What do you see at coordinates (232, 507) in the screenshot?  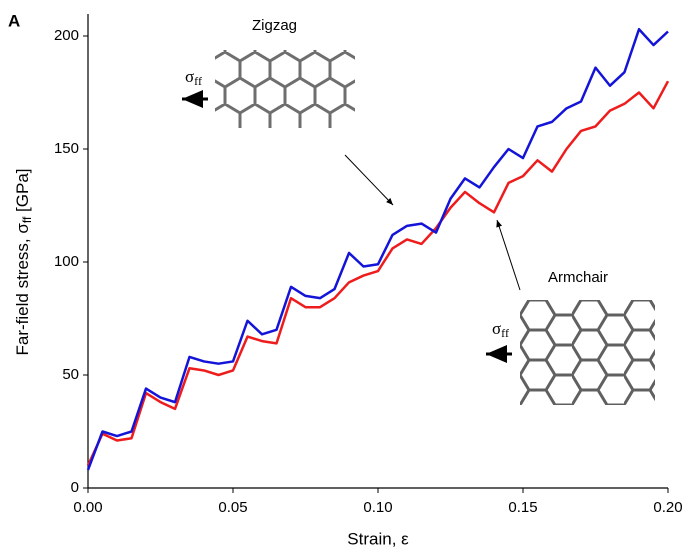 I see `x-tick-label: 0.05` at bounding box center [232, 507].